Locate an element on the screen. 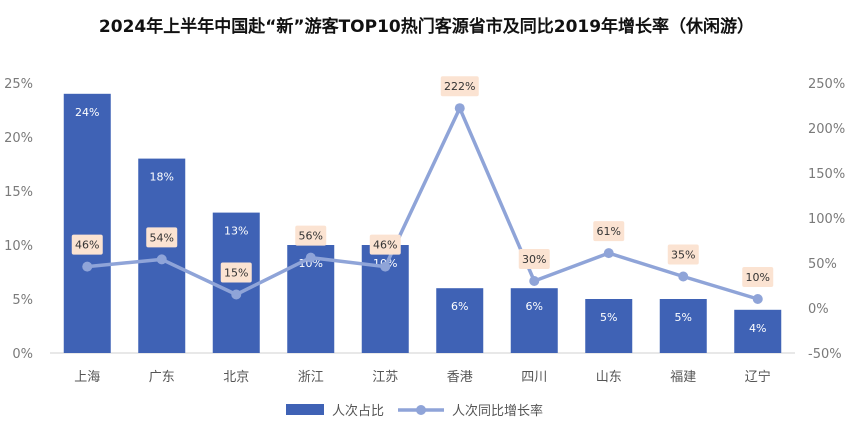 This screenshot has width=853, height=429. line-value-label: 222% is located at coordinates (459, 86).